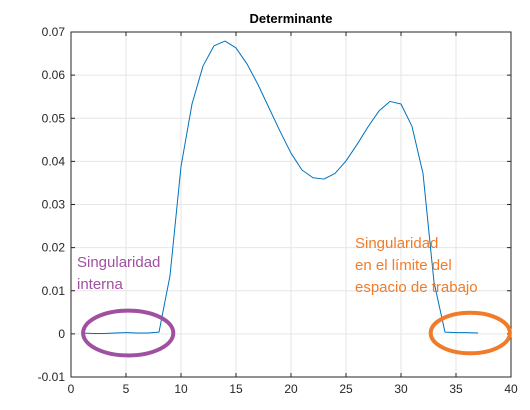 The height and width of the screenshot is (410, 530). What do you see at coordinates (128, 333) in the screenshot?
I see `internal-singularity-ellipse` at bounding box center [128, 333].